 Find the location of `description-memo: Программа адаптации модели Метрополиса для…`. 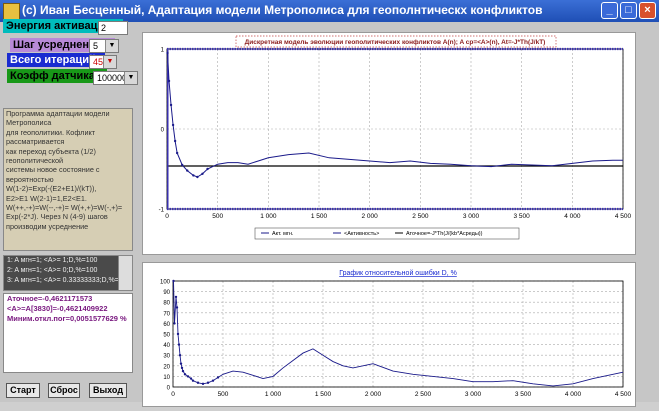

description-memo: Программа адаптации модели Метрополиса для… is located at coordinates (68, 179).